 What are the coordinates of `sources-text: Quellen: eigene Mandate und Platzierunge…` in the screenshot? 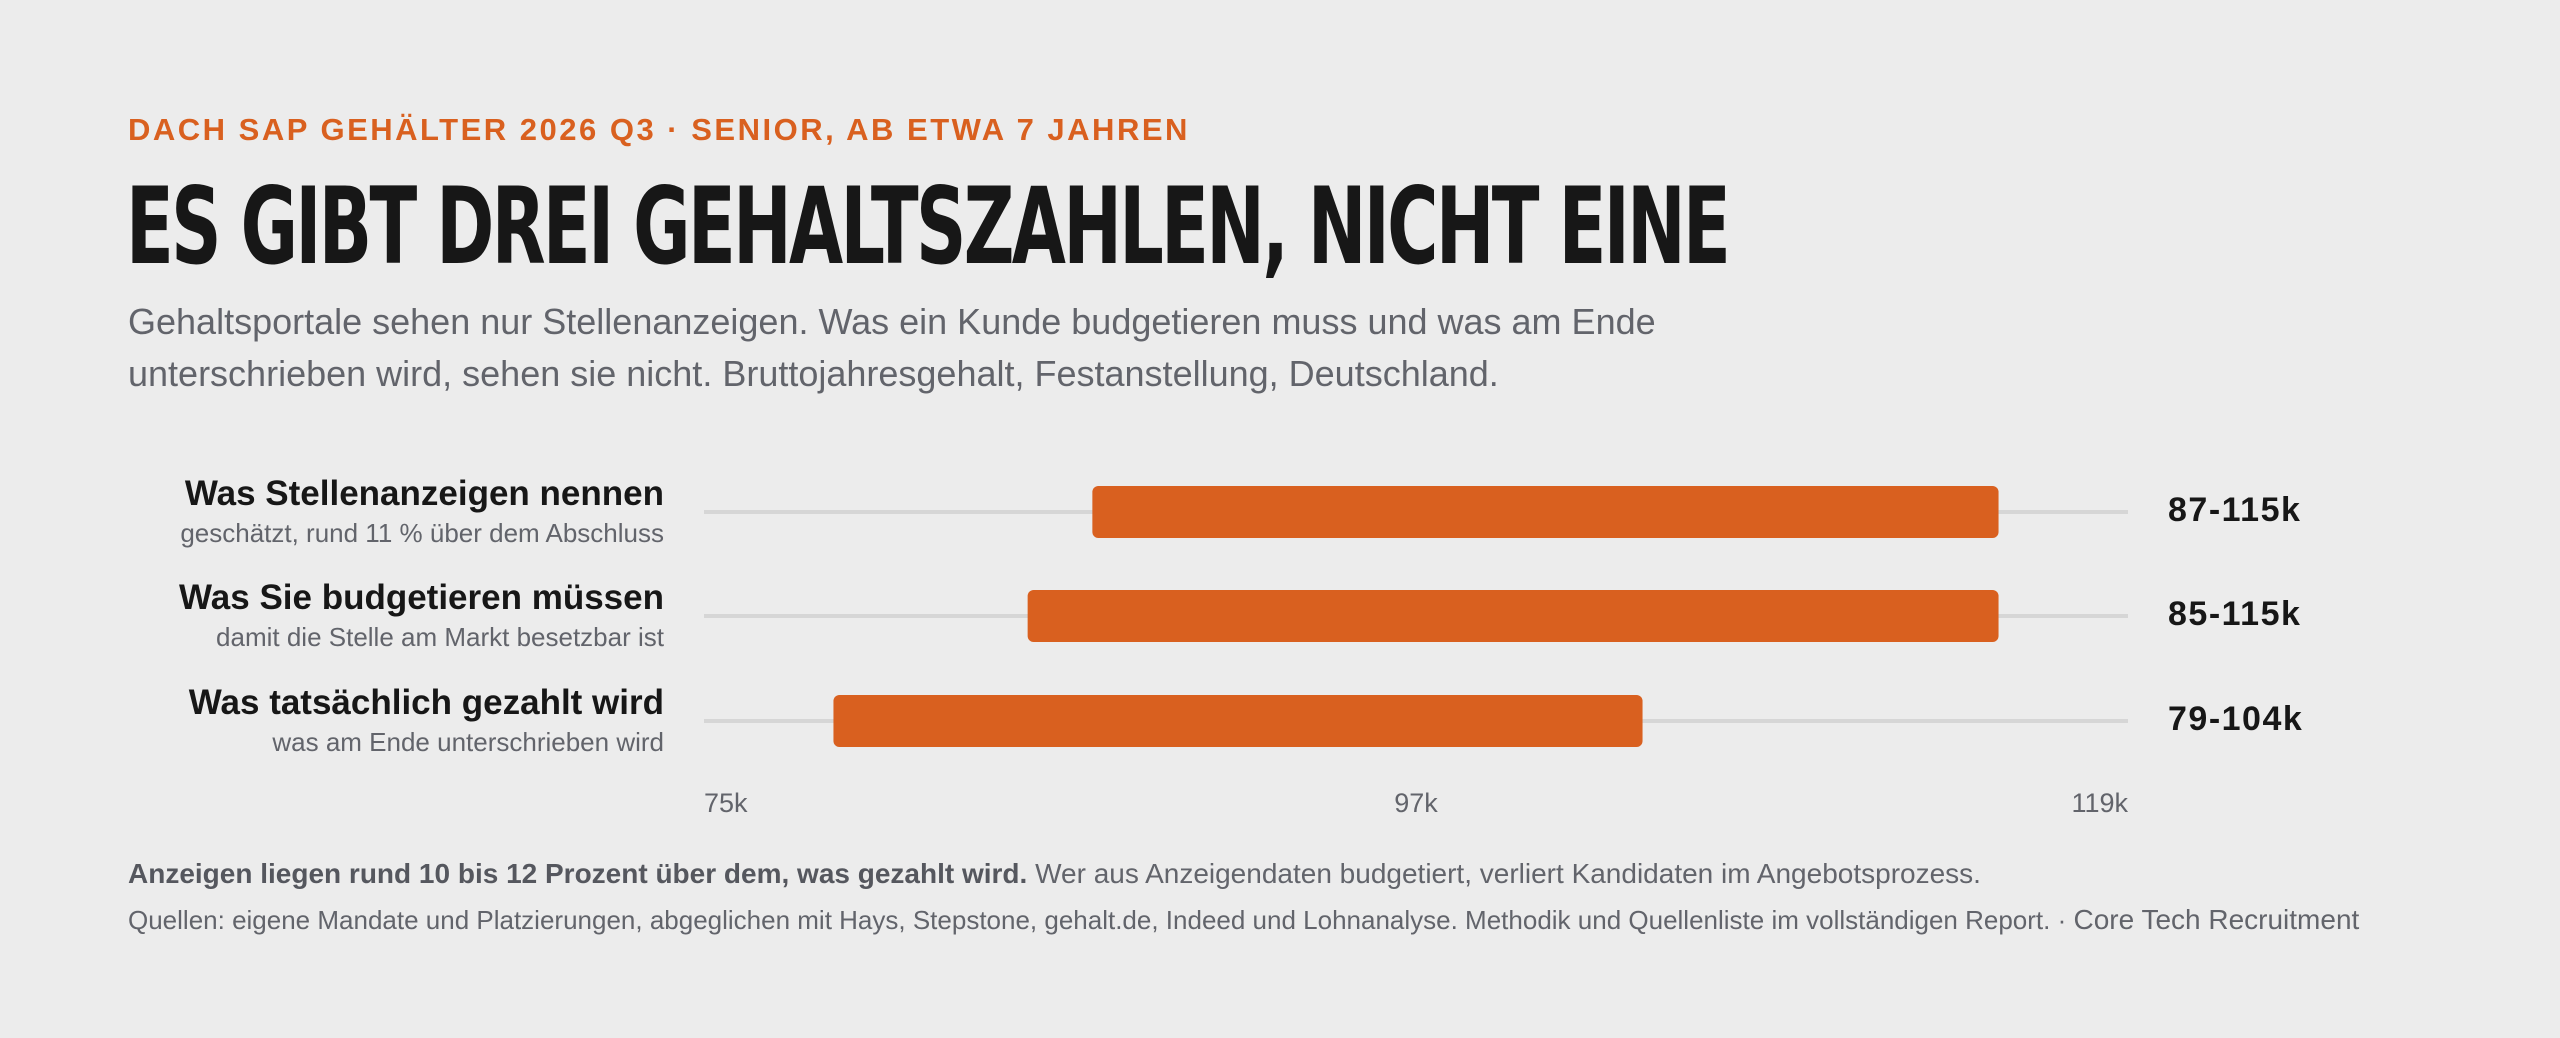 It's located at (1101, 920).